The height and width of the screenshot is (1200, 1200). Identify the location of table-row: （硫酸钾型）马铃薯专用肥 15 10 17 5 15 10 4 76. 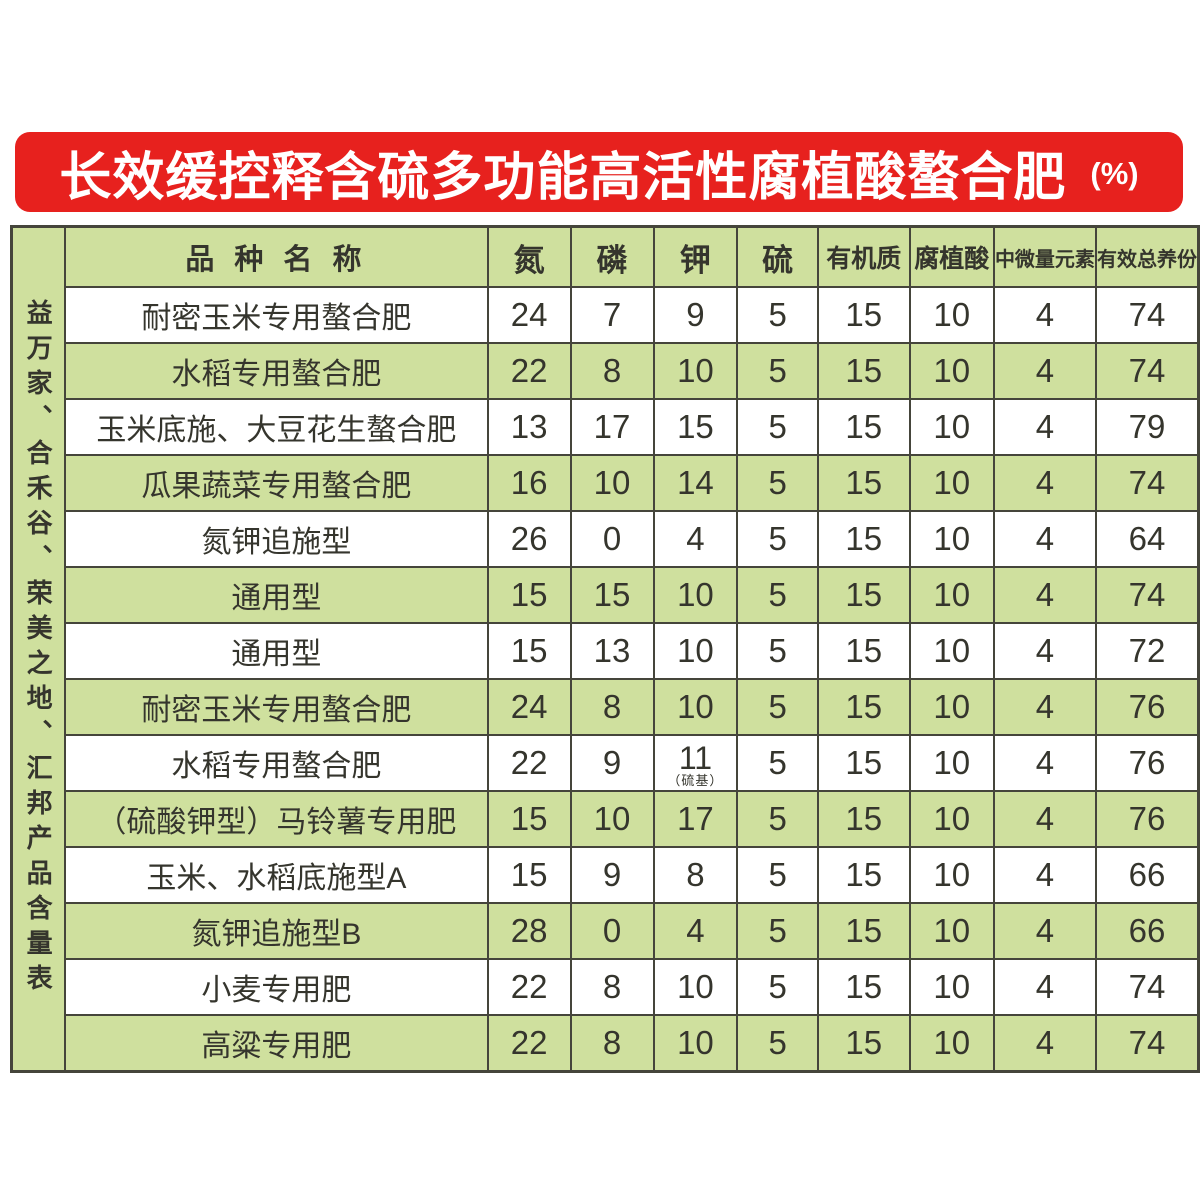
(605, 819).